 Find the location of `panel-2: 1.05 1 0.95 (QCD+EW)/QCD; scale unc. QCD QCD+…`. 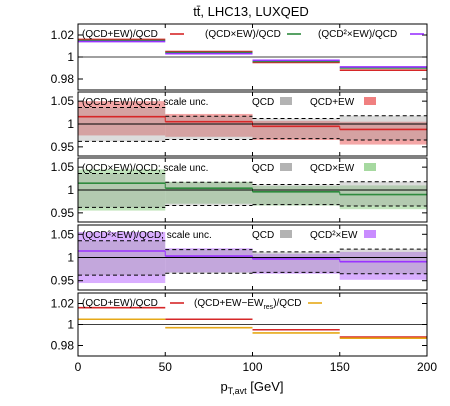

panel-2: 1.05 1 0.95 (QCD+EW)/QCD; scale unc. QCD QCD+… is located at coordinates (239, 124).